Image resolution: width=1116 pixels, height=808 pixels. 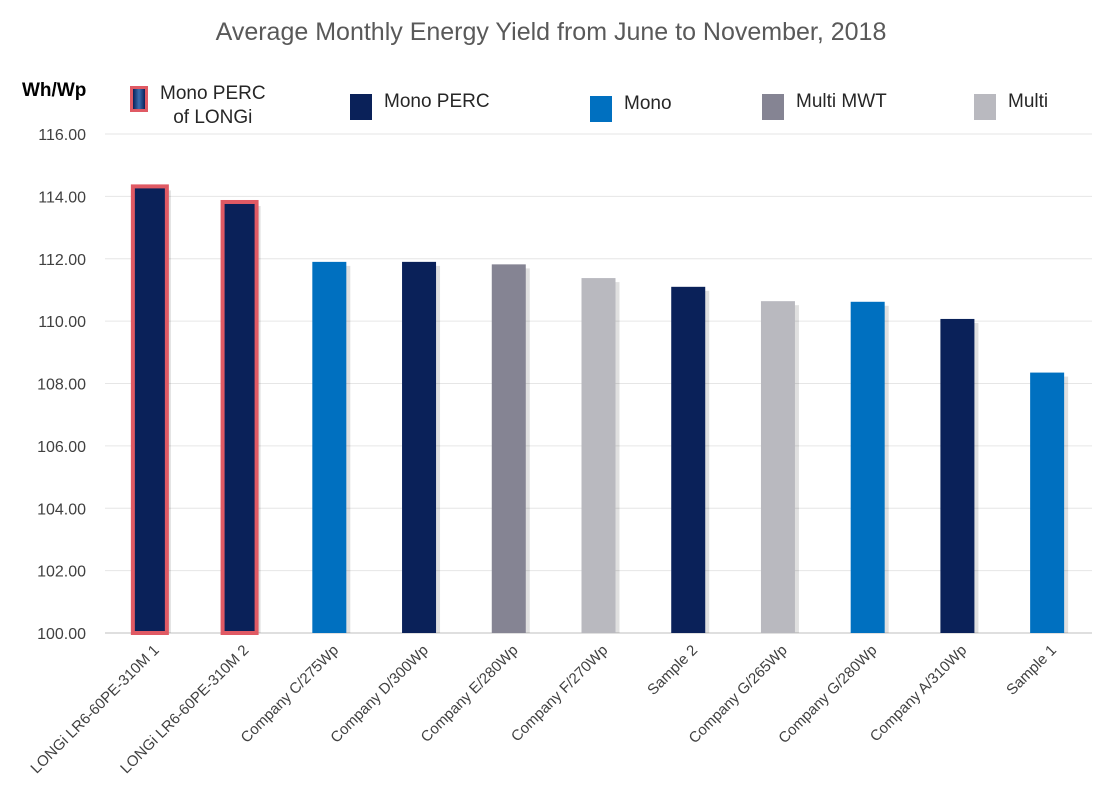 What do you see at coordinates (379, 694) in the screenshot?
I see `x-tick-label: Company D/300Wp` at bounding box center [379, 694].